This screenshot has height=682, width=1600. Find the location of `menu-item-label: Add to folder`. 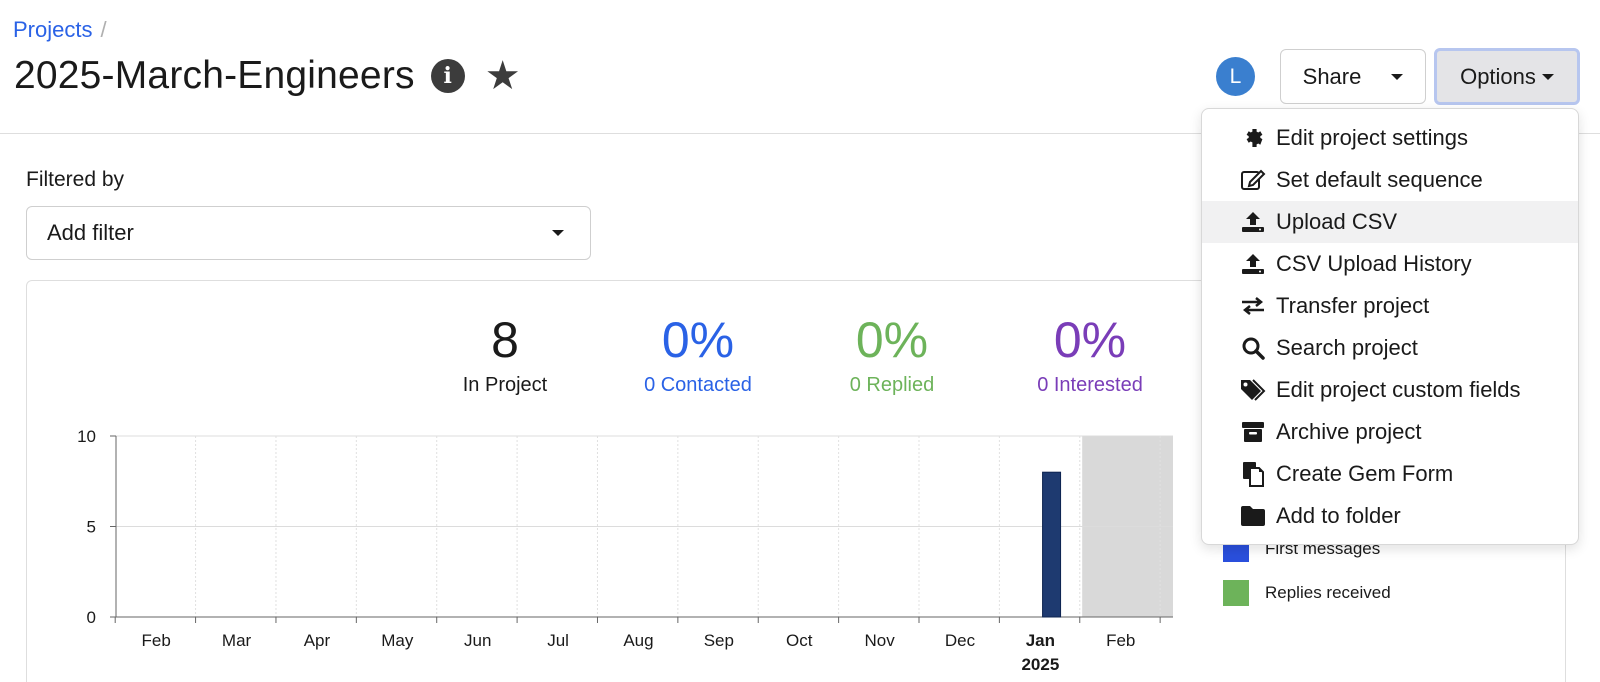

menu-item-label: Add to folder is located at coordinates (1338, 515).